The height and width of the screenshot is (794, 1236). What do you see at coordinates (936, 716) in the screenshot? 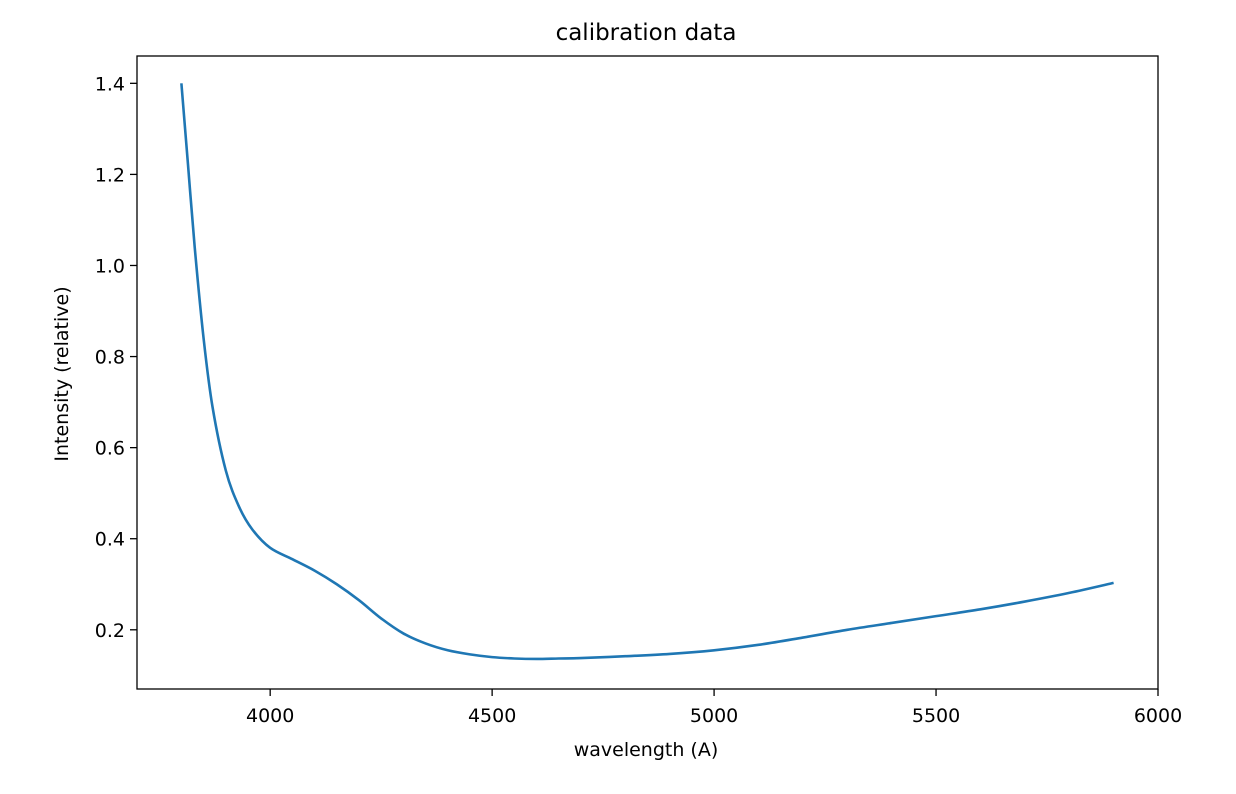
I see `x-tick-label: 5500` at bounding box center [936, 716].